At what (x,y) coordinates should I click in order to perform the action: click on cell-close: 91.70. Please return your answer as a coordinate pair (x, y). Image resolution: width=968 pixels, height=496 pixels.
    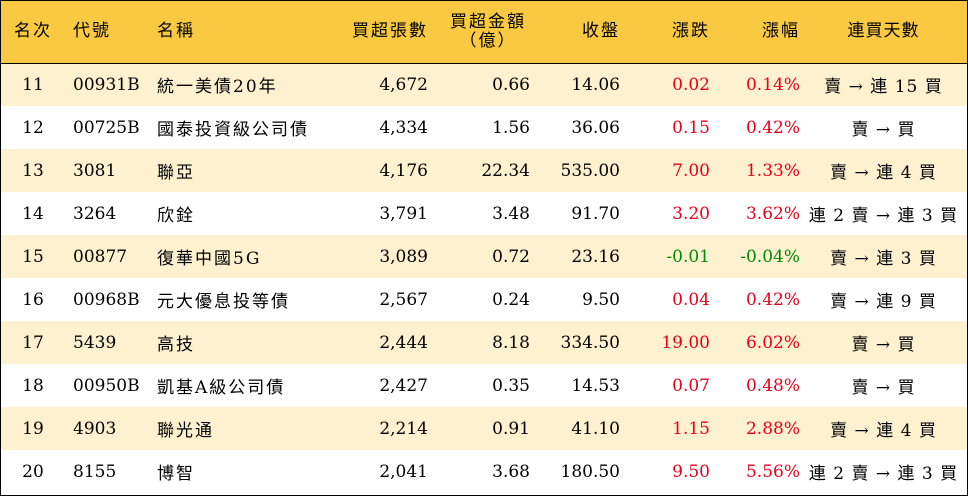
    Looking at the image, I should click on (595, 213).